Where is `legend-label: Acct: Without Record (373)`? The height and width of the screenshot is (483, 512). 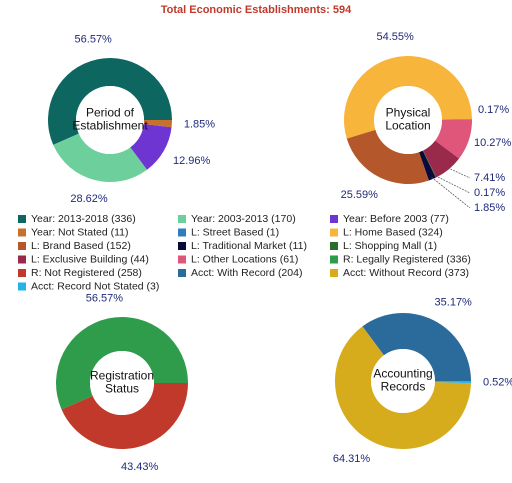
legend-label: Acct: Without Record (373) is located at coordinates (406, 273).